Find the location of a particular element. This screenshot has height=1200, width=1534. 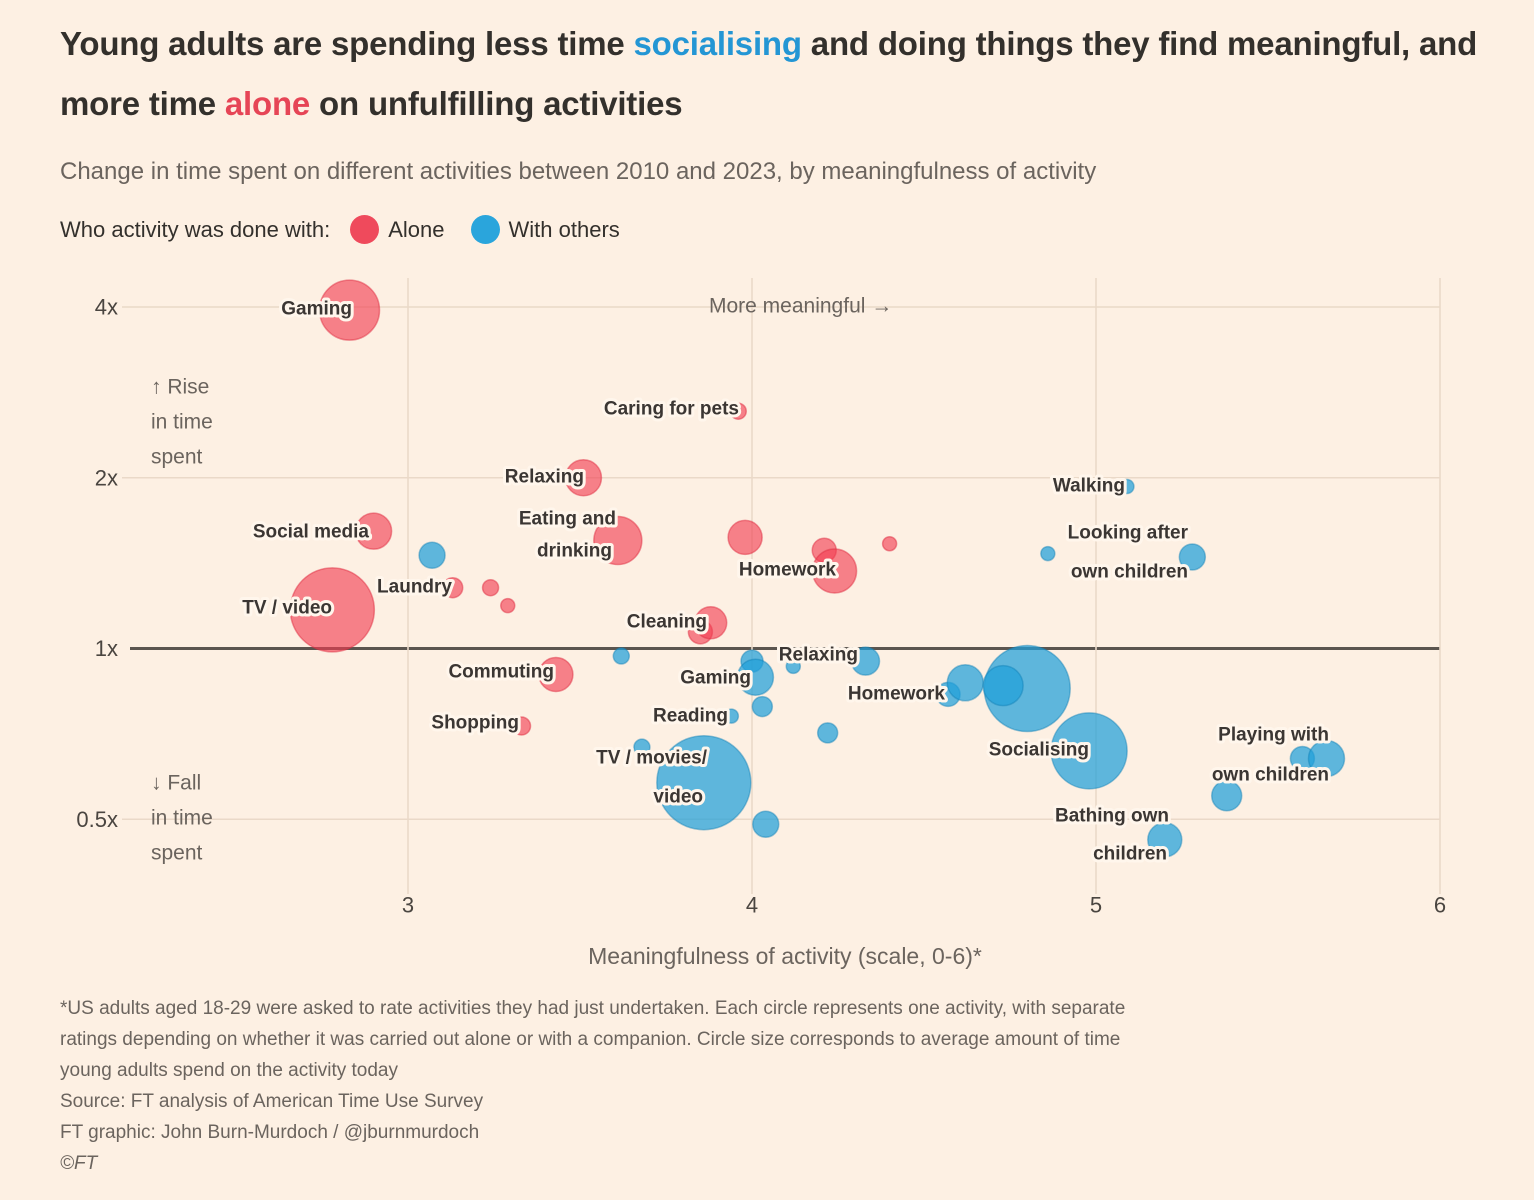

fall-annotation-line: spent is located at coordinates (177, 853).